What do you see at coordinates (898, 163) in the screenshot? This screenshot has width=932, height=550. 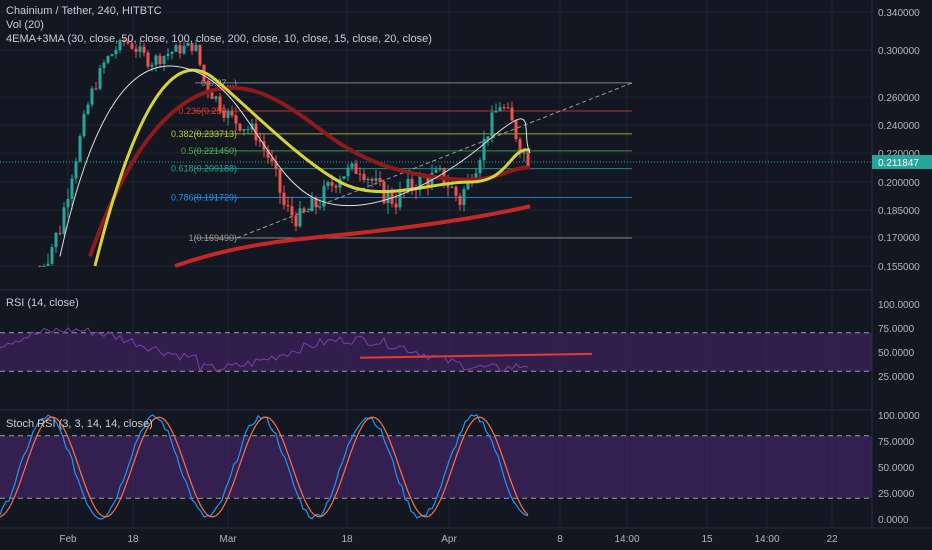 I see `last-price-label: 0.211847` at bounding box center [898, 163].